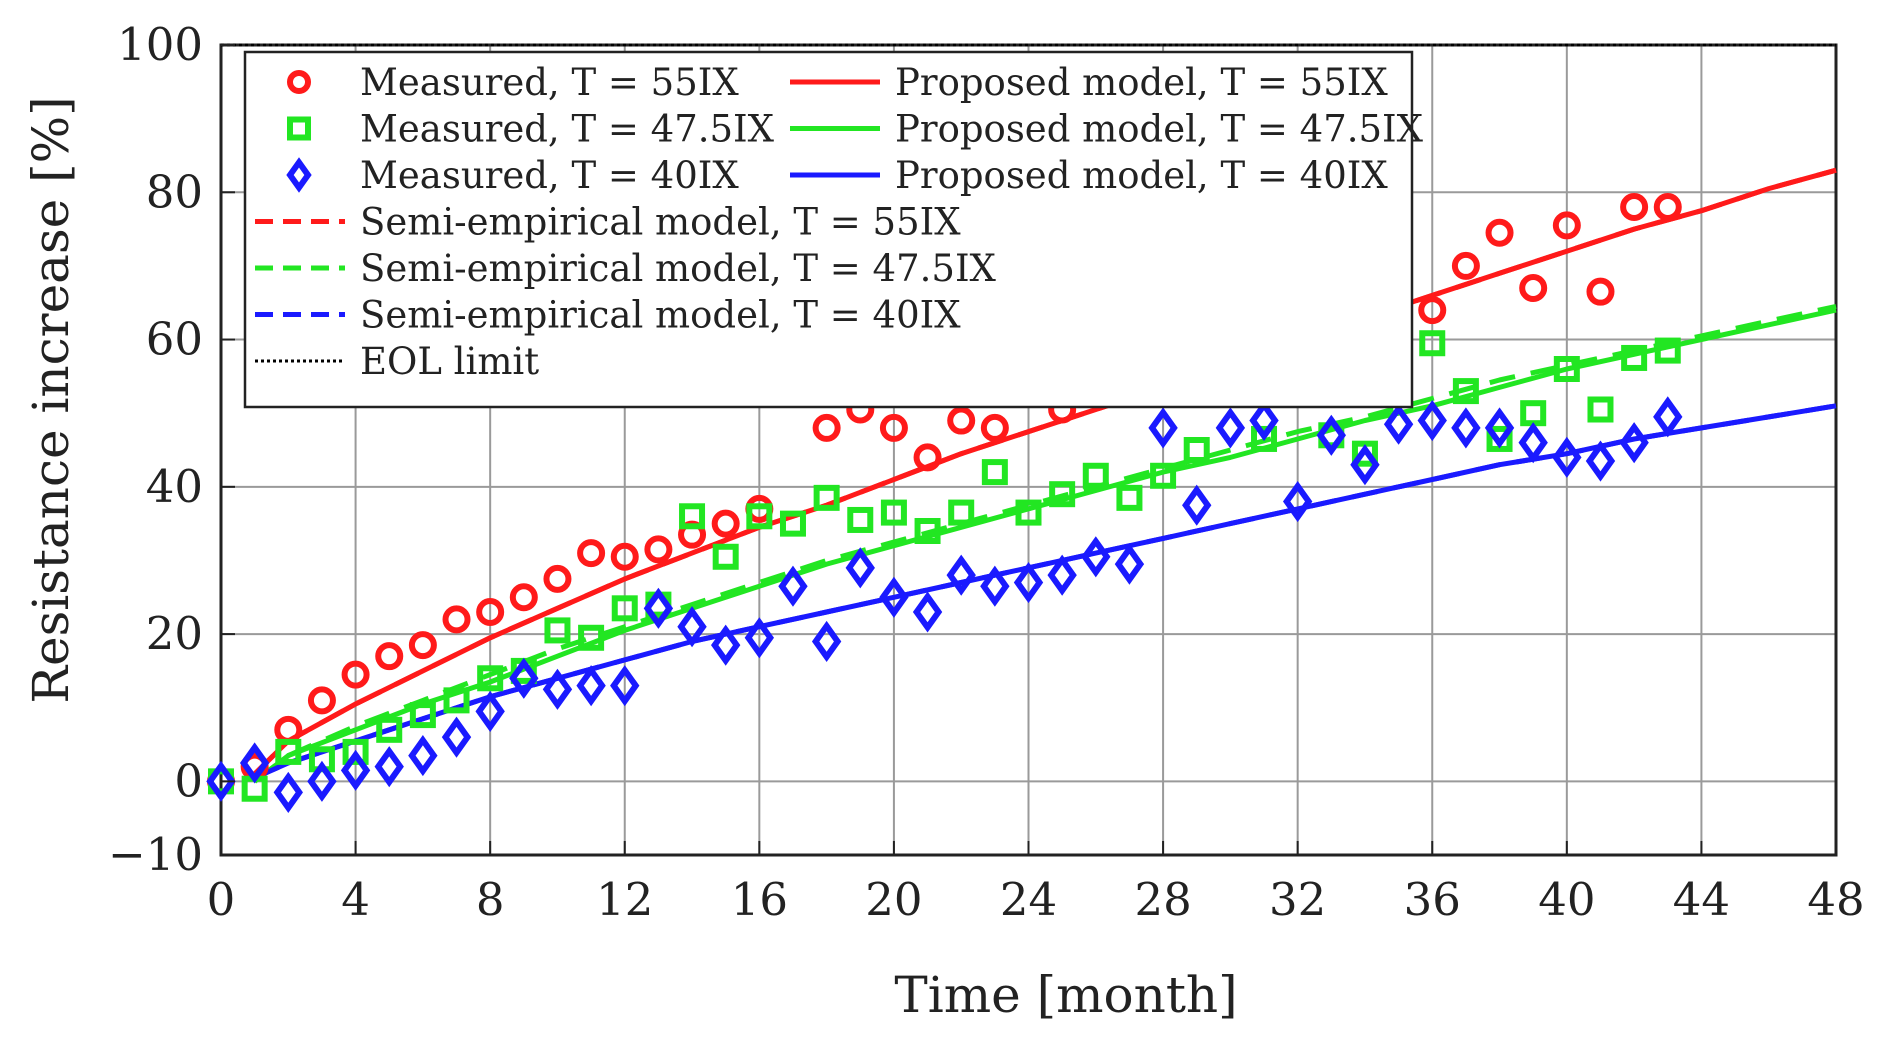 The image size is (1880, 1050). Describe the element at coordinates (174, 191) in the screenshot. I see `y-tick-label: 80` at that location.